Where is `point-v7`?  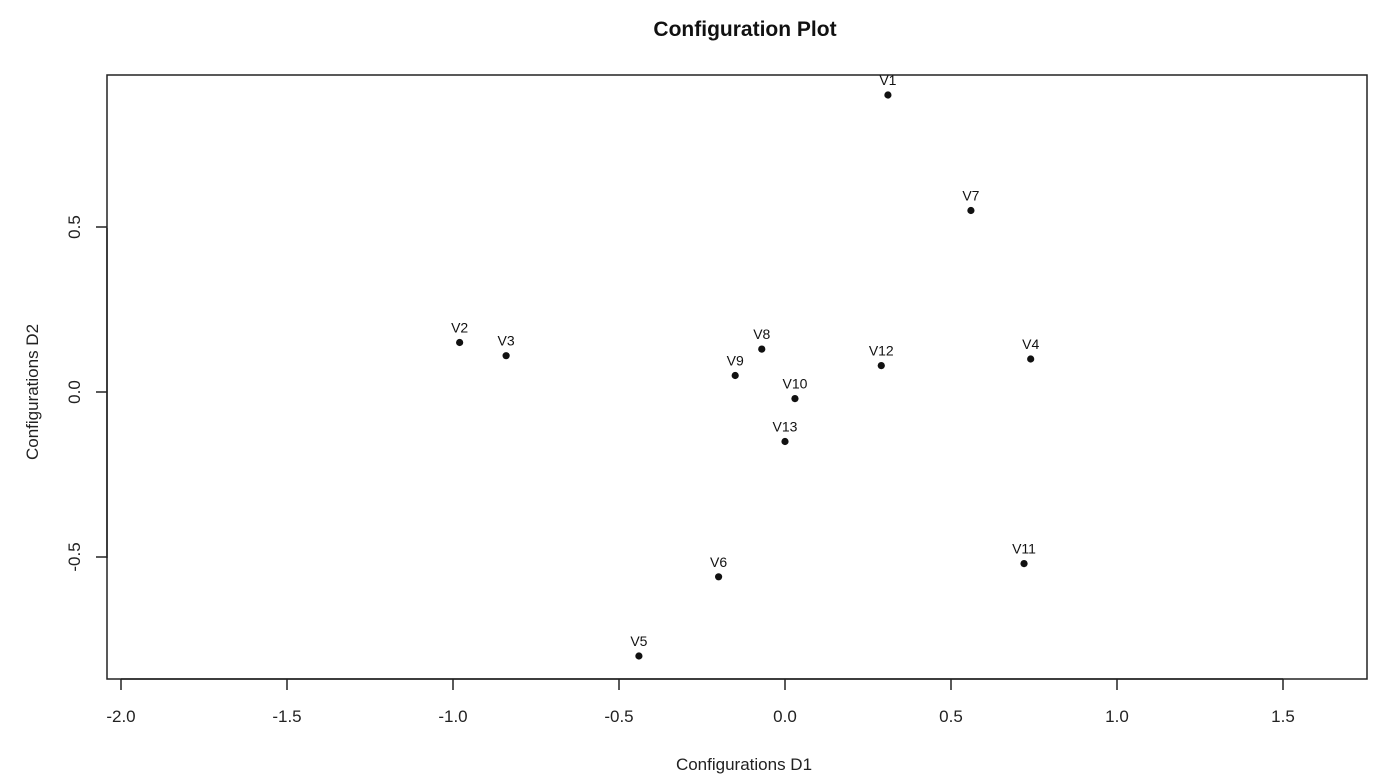
point-v7 is located at coordinates (971, 210).